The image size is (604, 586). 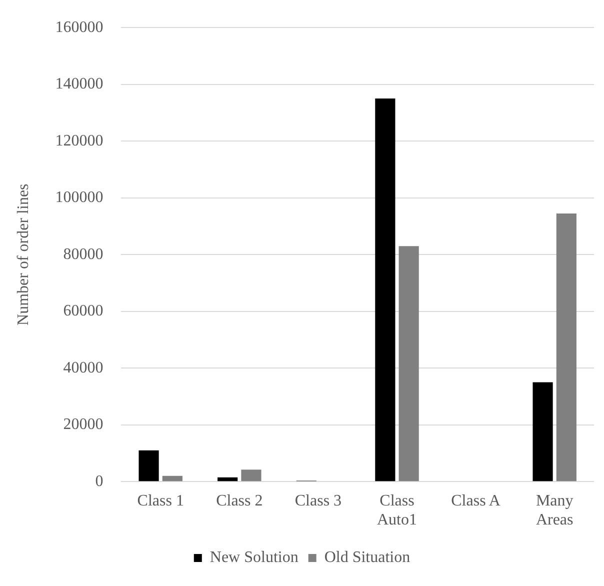 I want to click on x-tick-label: Class 1, so click(x=160, y=501).